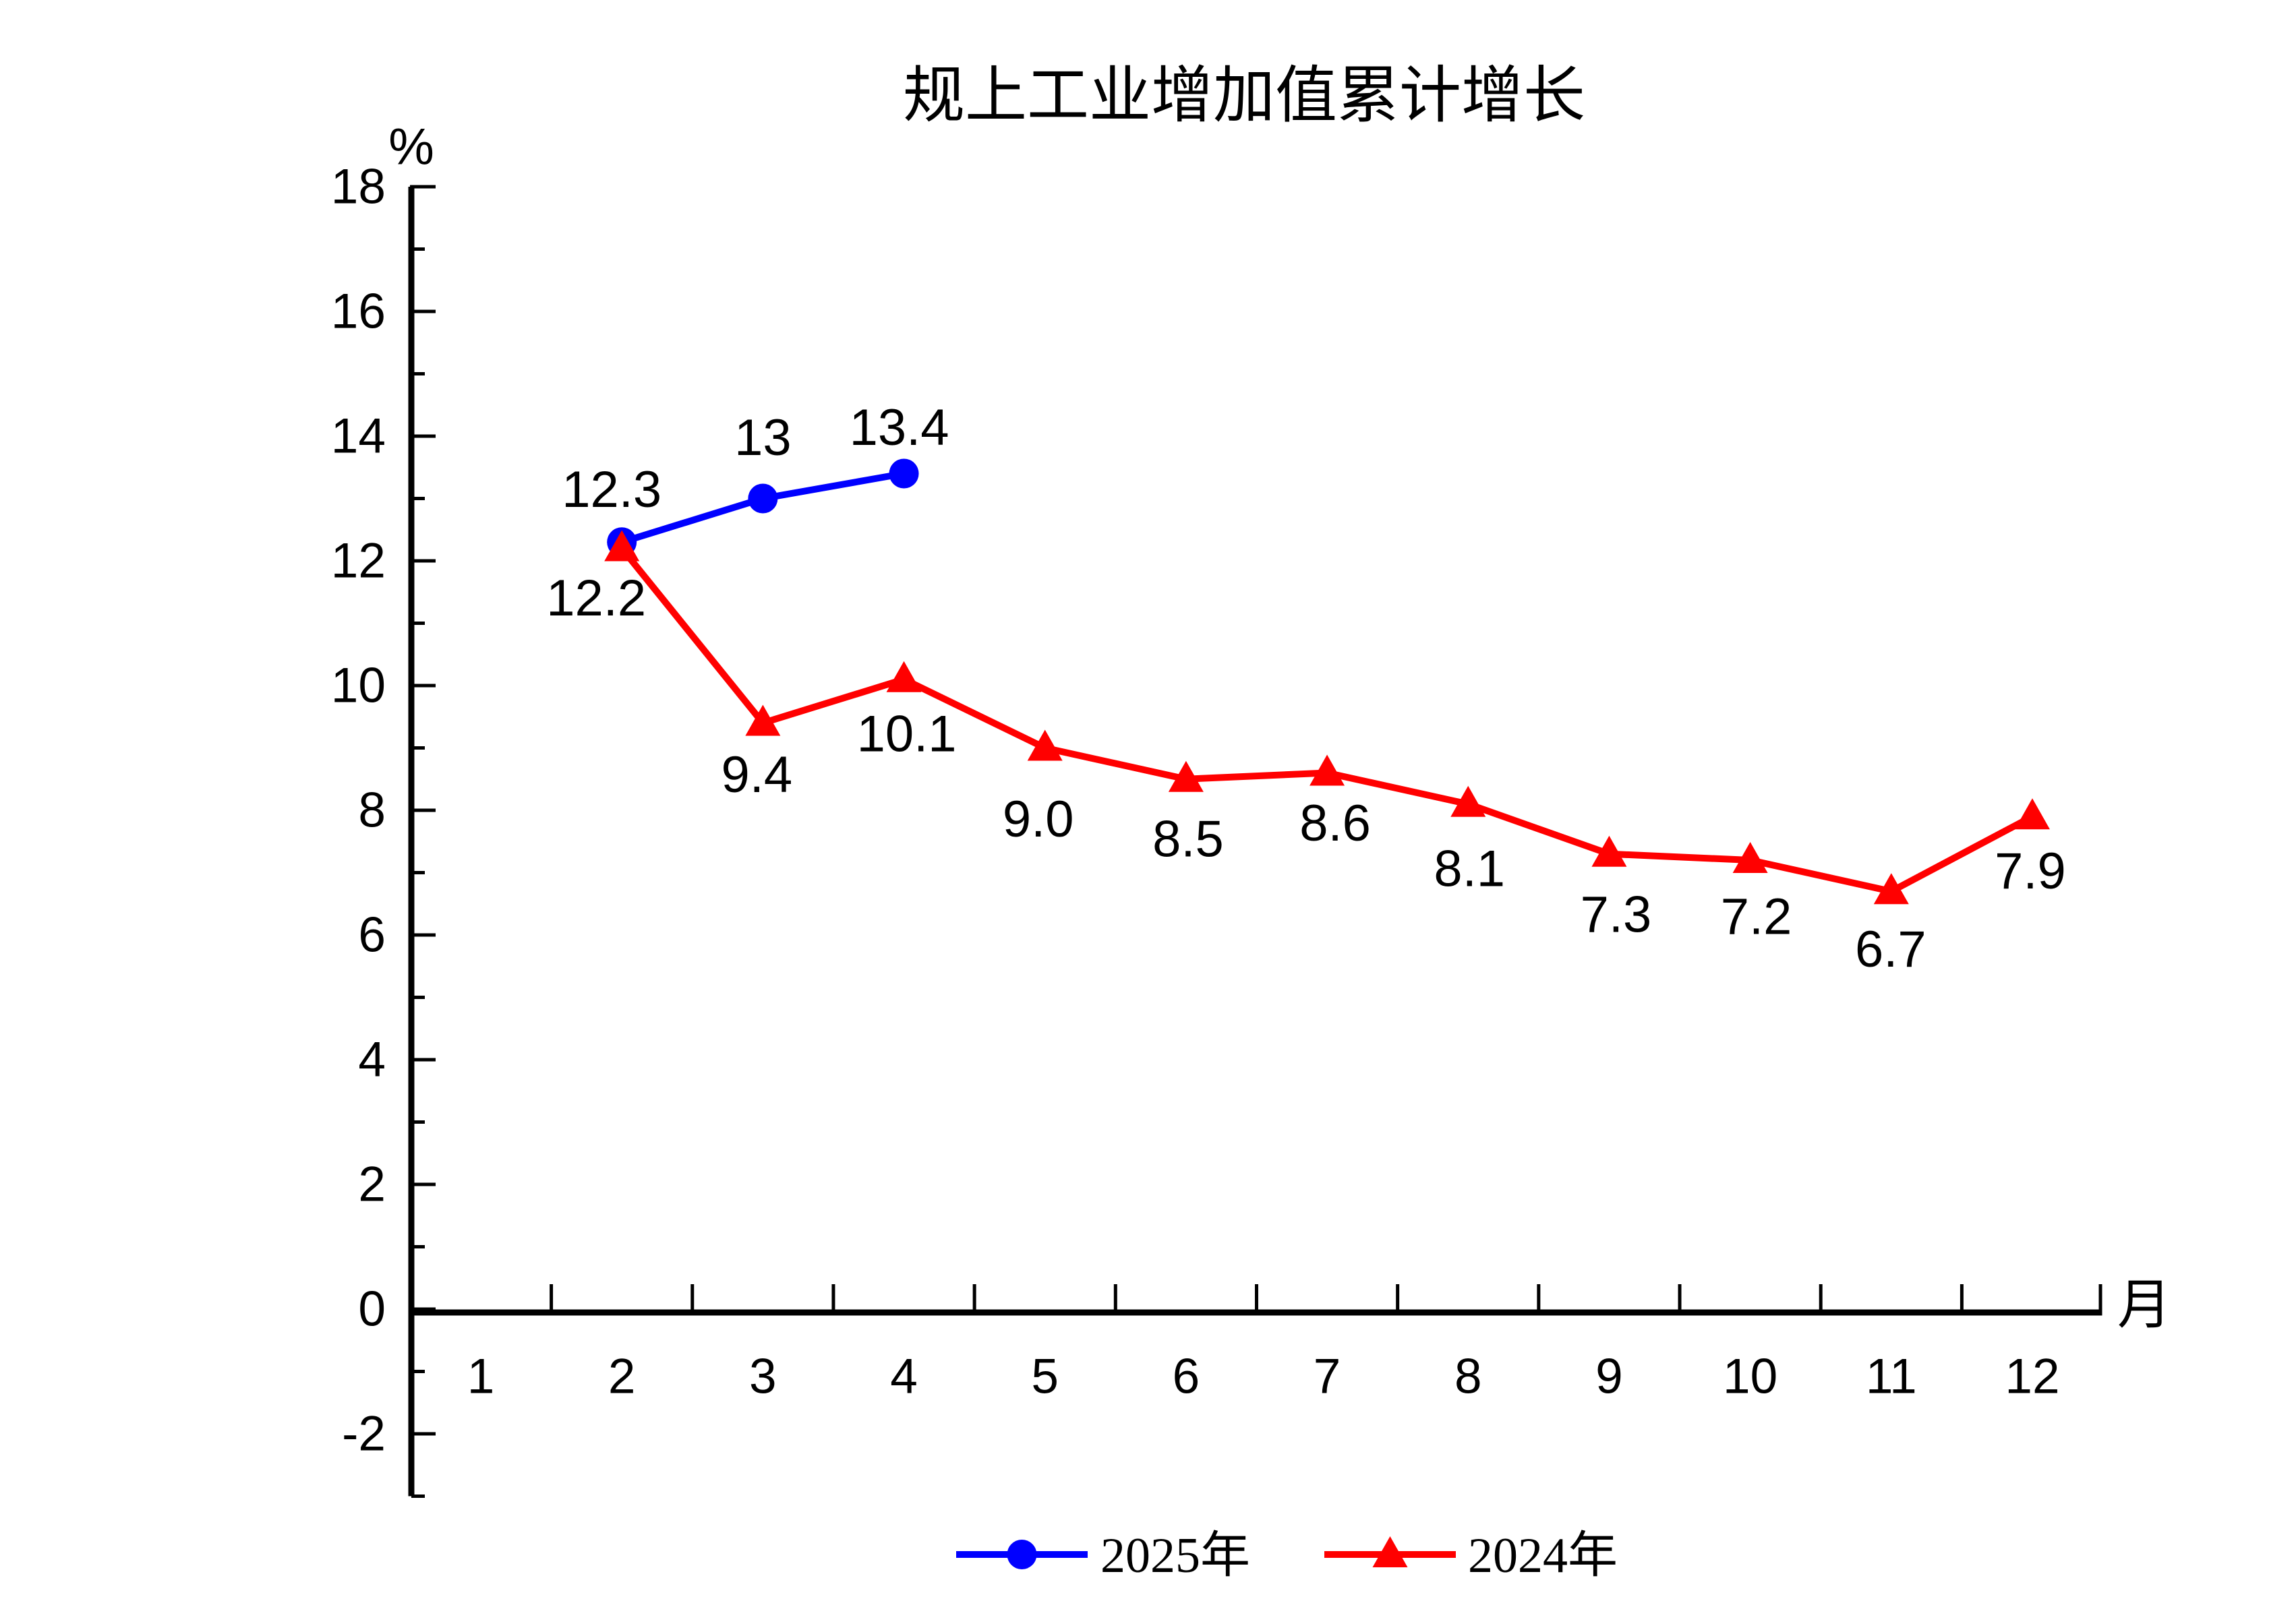  Describe the element at coordinates (1469, 868) in the screenshot. I see `data-label: 8.1` at that location.